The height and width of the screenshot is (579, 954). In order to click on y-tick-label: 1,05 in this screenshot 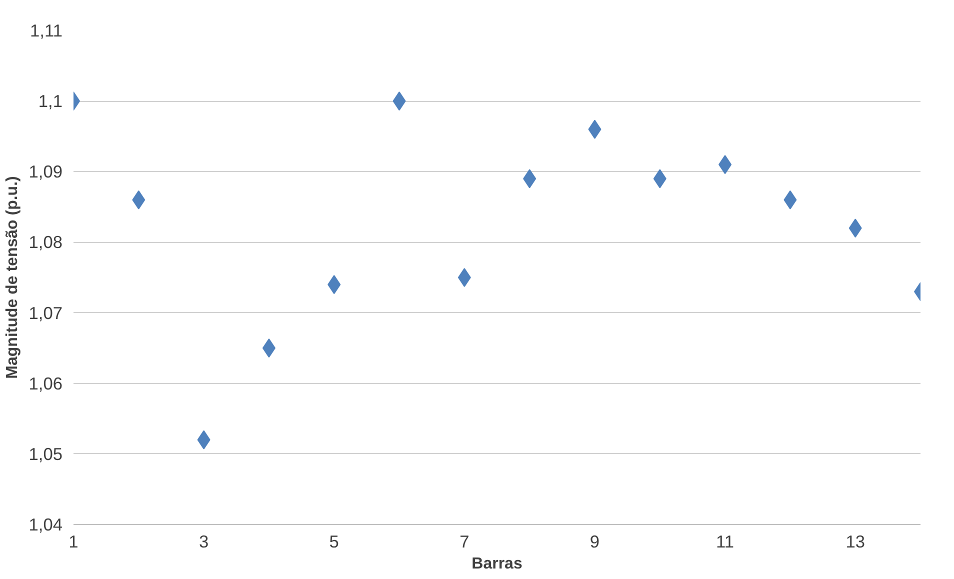, I will do `click(45, 454)`.